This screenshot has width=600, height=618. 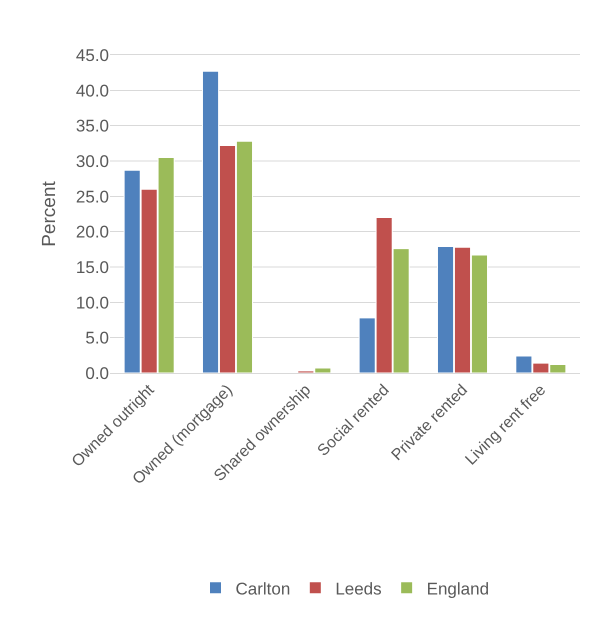 What do you see at coordinates (92, 90) in the screenshot?
I see `y-tick-label: 40.0` at bounding box center [92, 90].